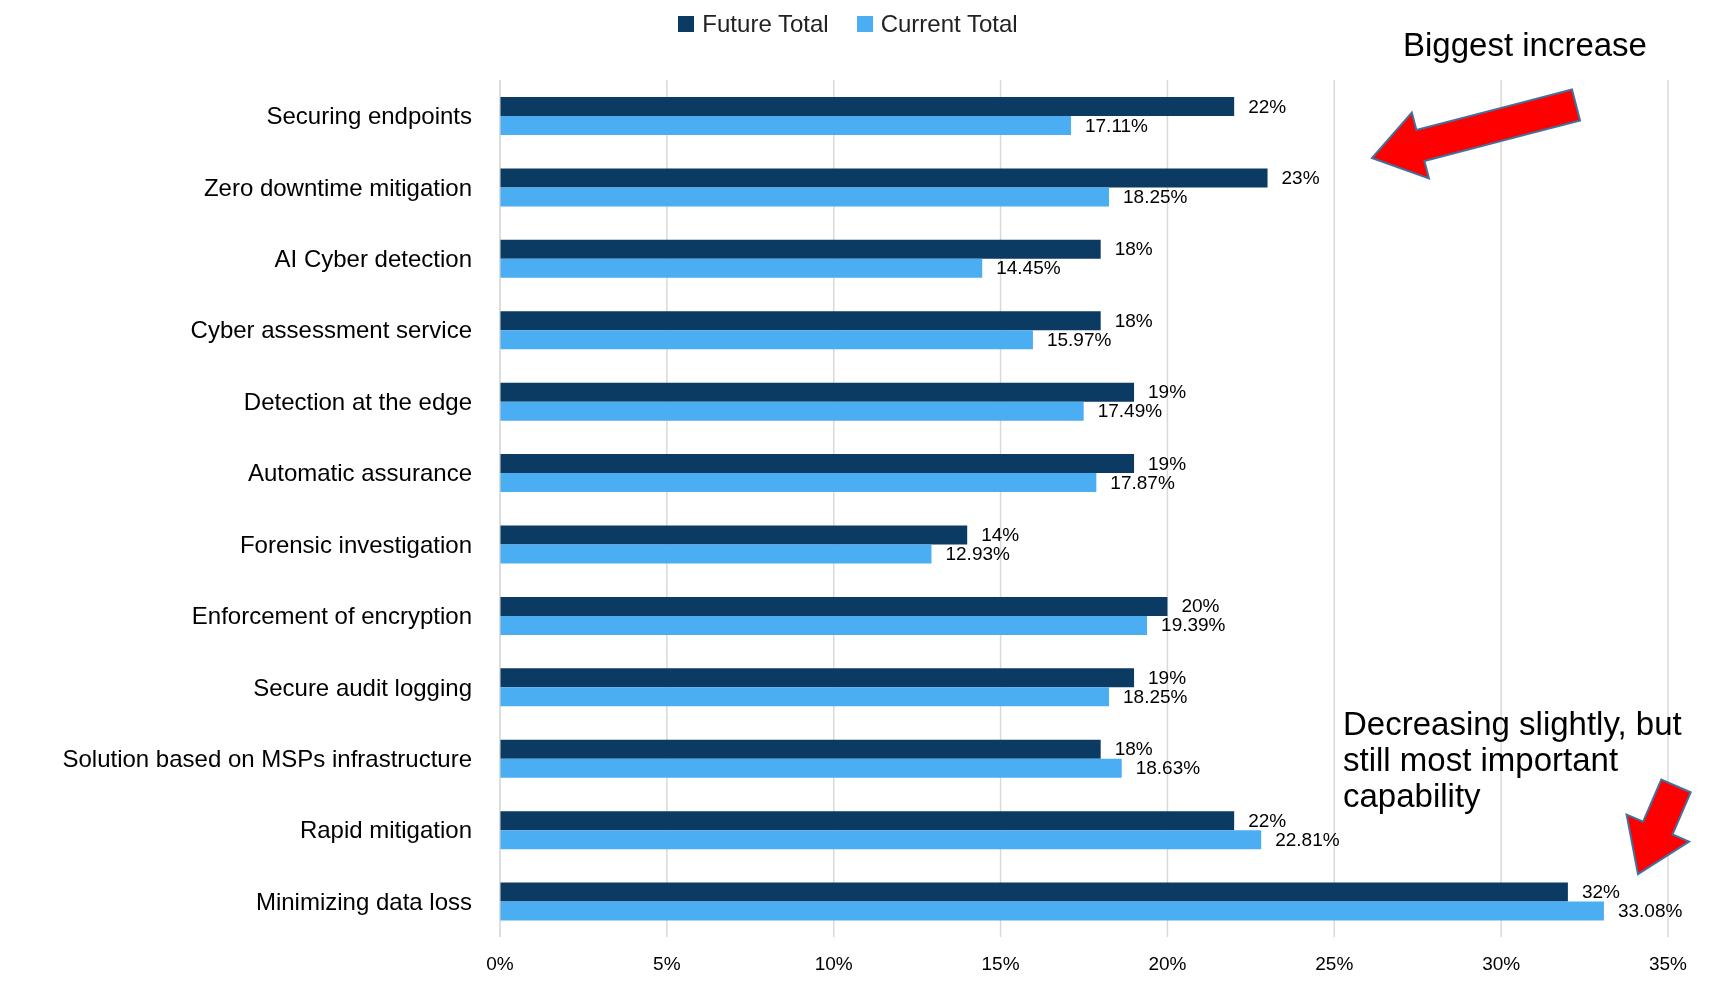 This screenshot has width=1721, height=997. I want to click on y-tick-label: Solution based on MSPs infrastructure, so click(267, 758).